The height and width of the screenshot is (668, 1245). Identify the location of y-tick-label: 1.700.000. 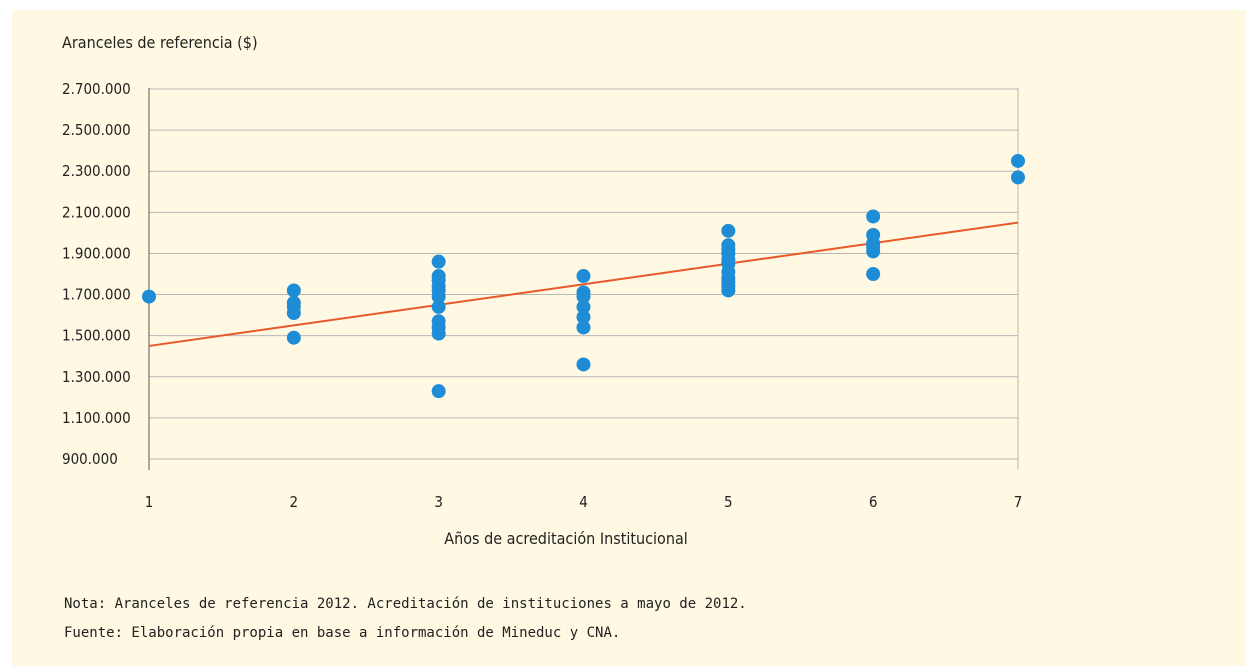
(96, 295).